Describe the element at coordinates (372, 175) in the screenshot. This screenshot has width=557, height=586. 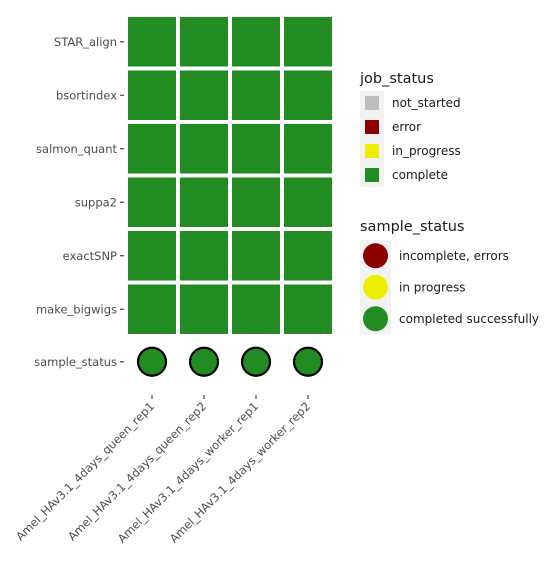
I see `legend-swatch-complete` at that location.